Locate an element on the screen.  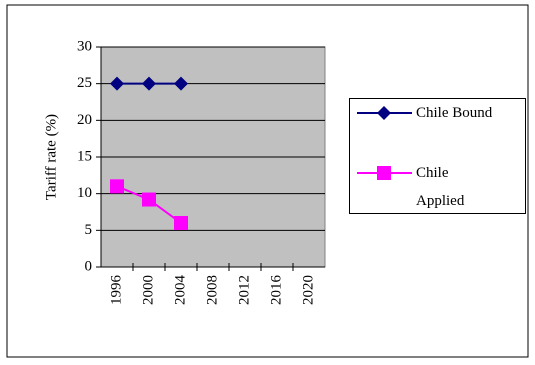
x-tick-label: 2012 is located at coordinates (244, 290).